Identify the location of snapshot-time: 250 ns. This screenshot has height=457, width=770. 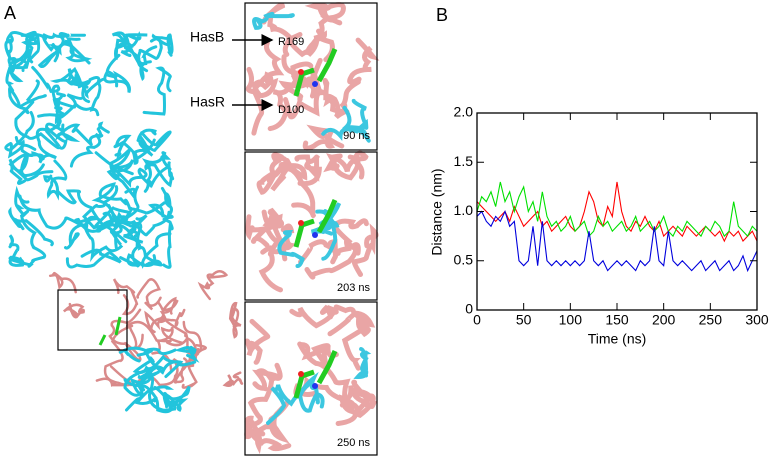
(354, 443).